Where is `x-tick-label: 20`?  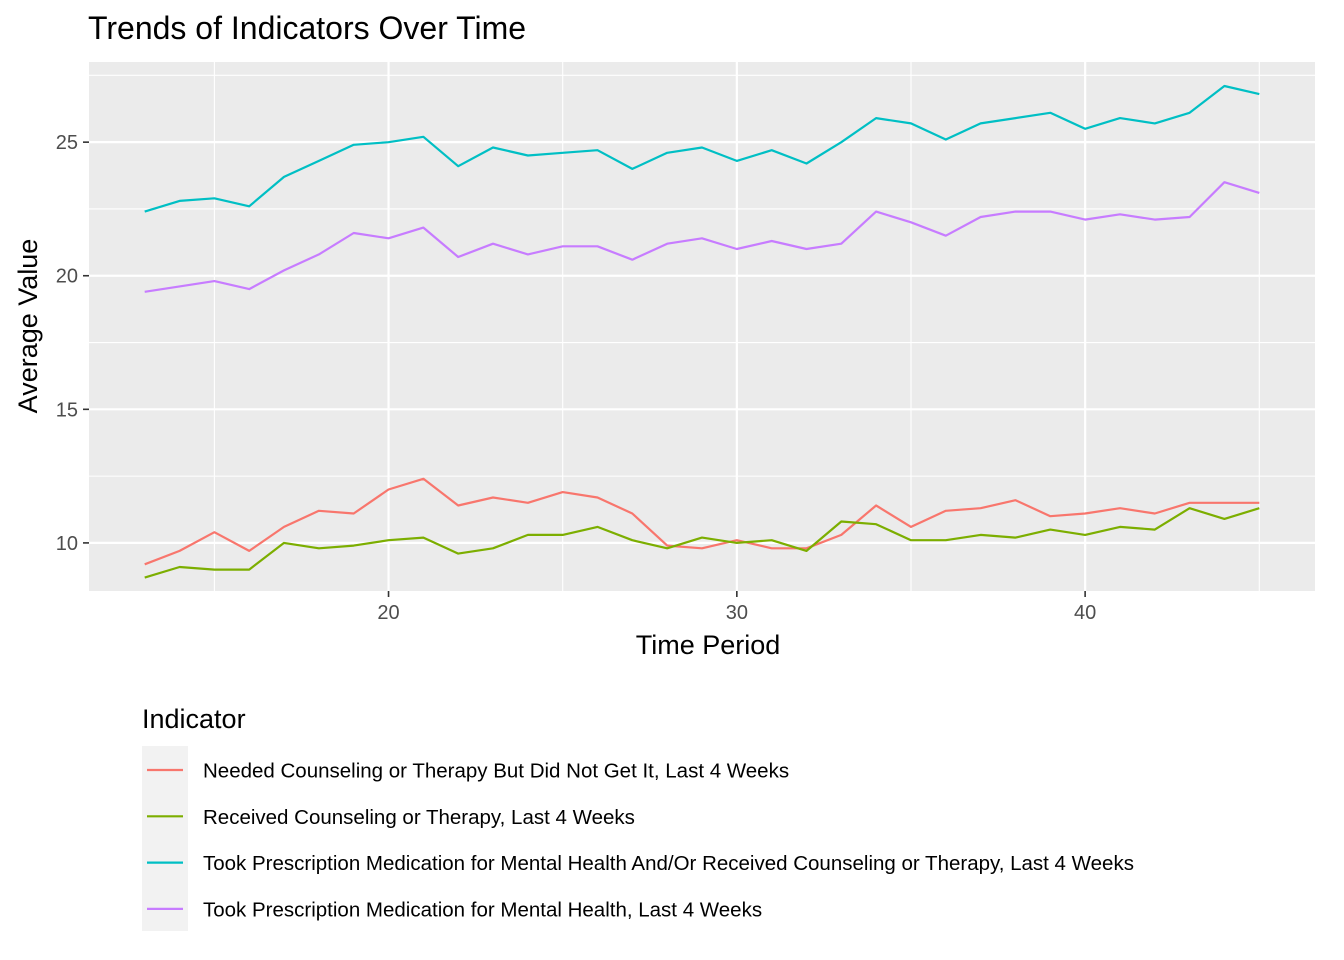 x-tick-label: 20 is located at coordinates (388, 613).